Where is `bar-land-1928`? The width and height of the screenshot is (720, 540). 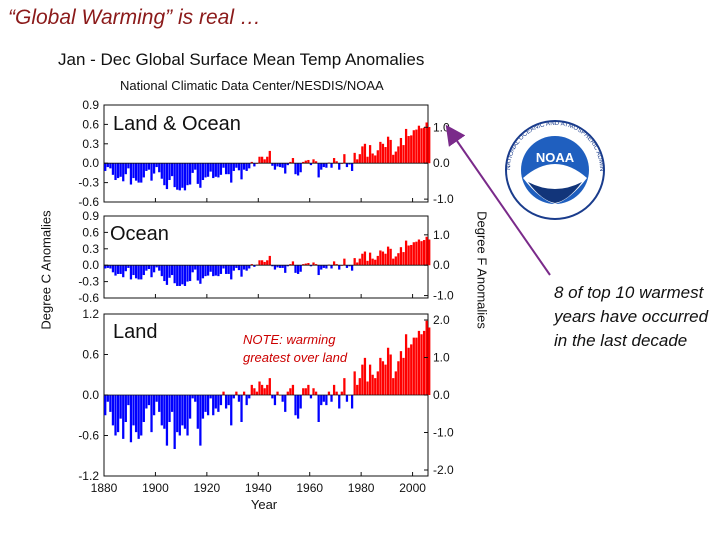
bar-land-1928 is located at coordinates (228, 400).